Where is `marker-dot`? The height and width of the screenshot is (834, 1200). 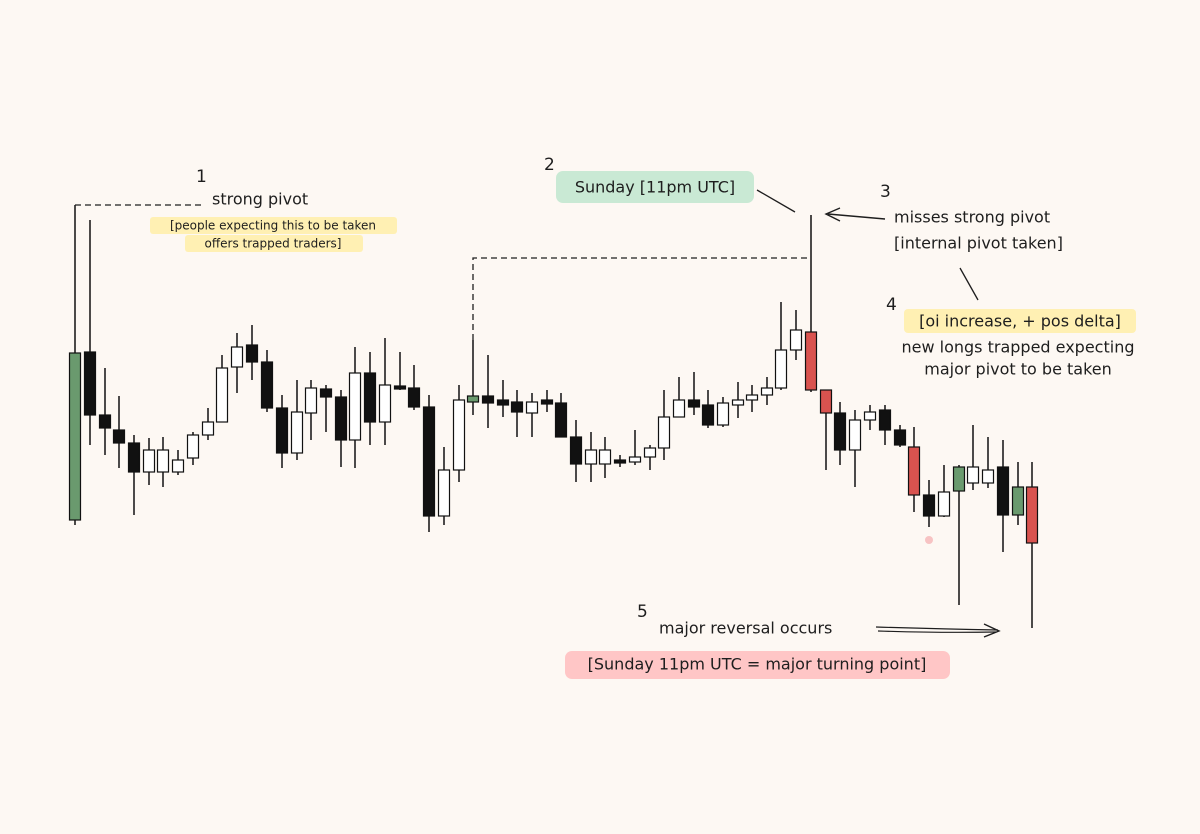 marker-dot is located at coordinates (929, 540).